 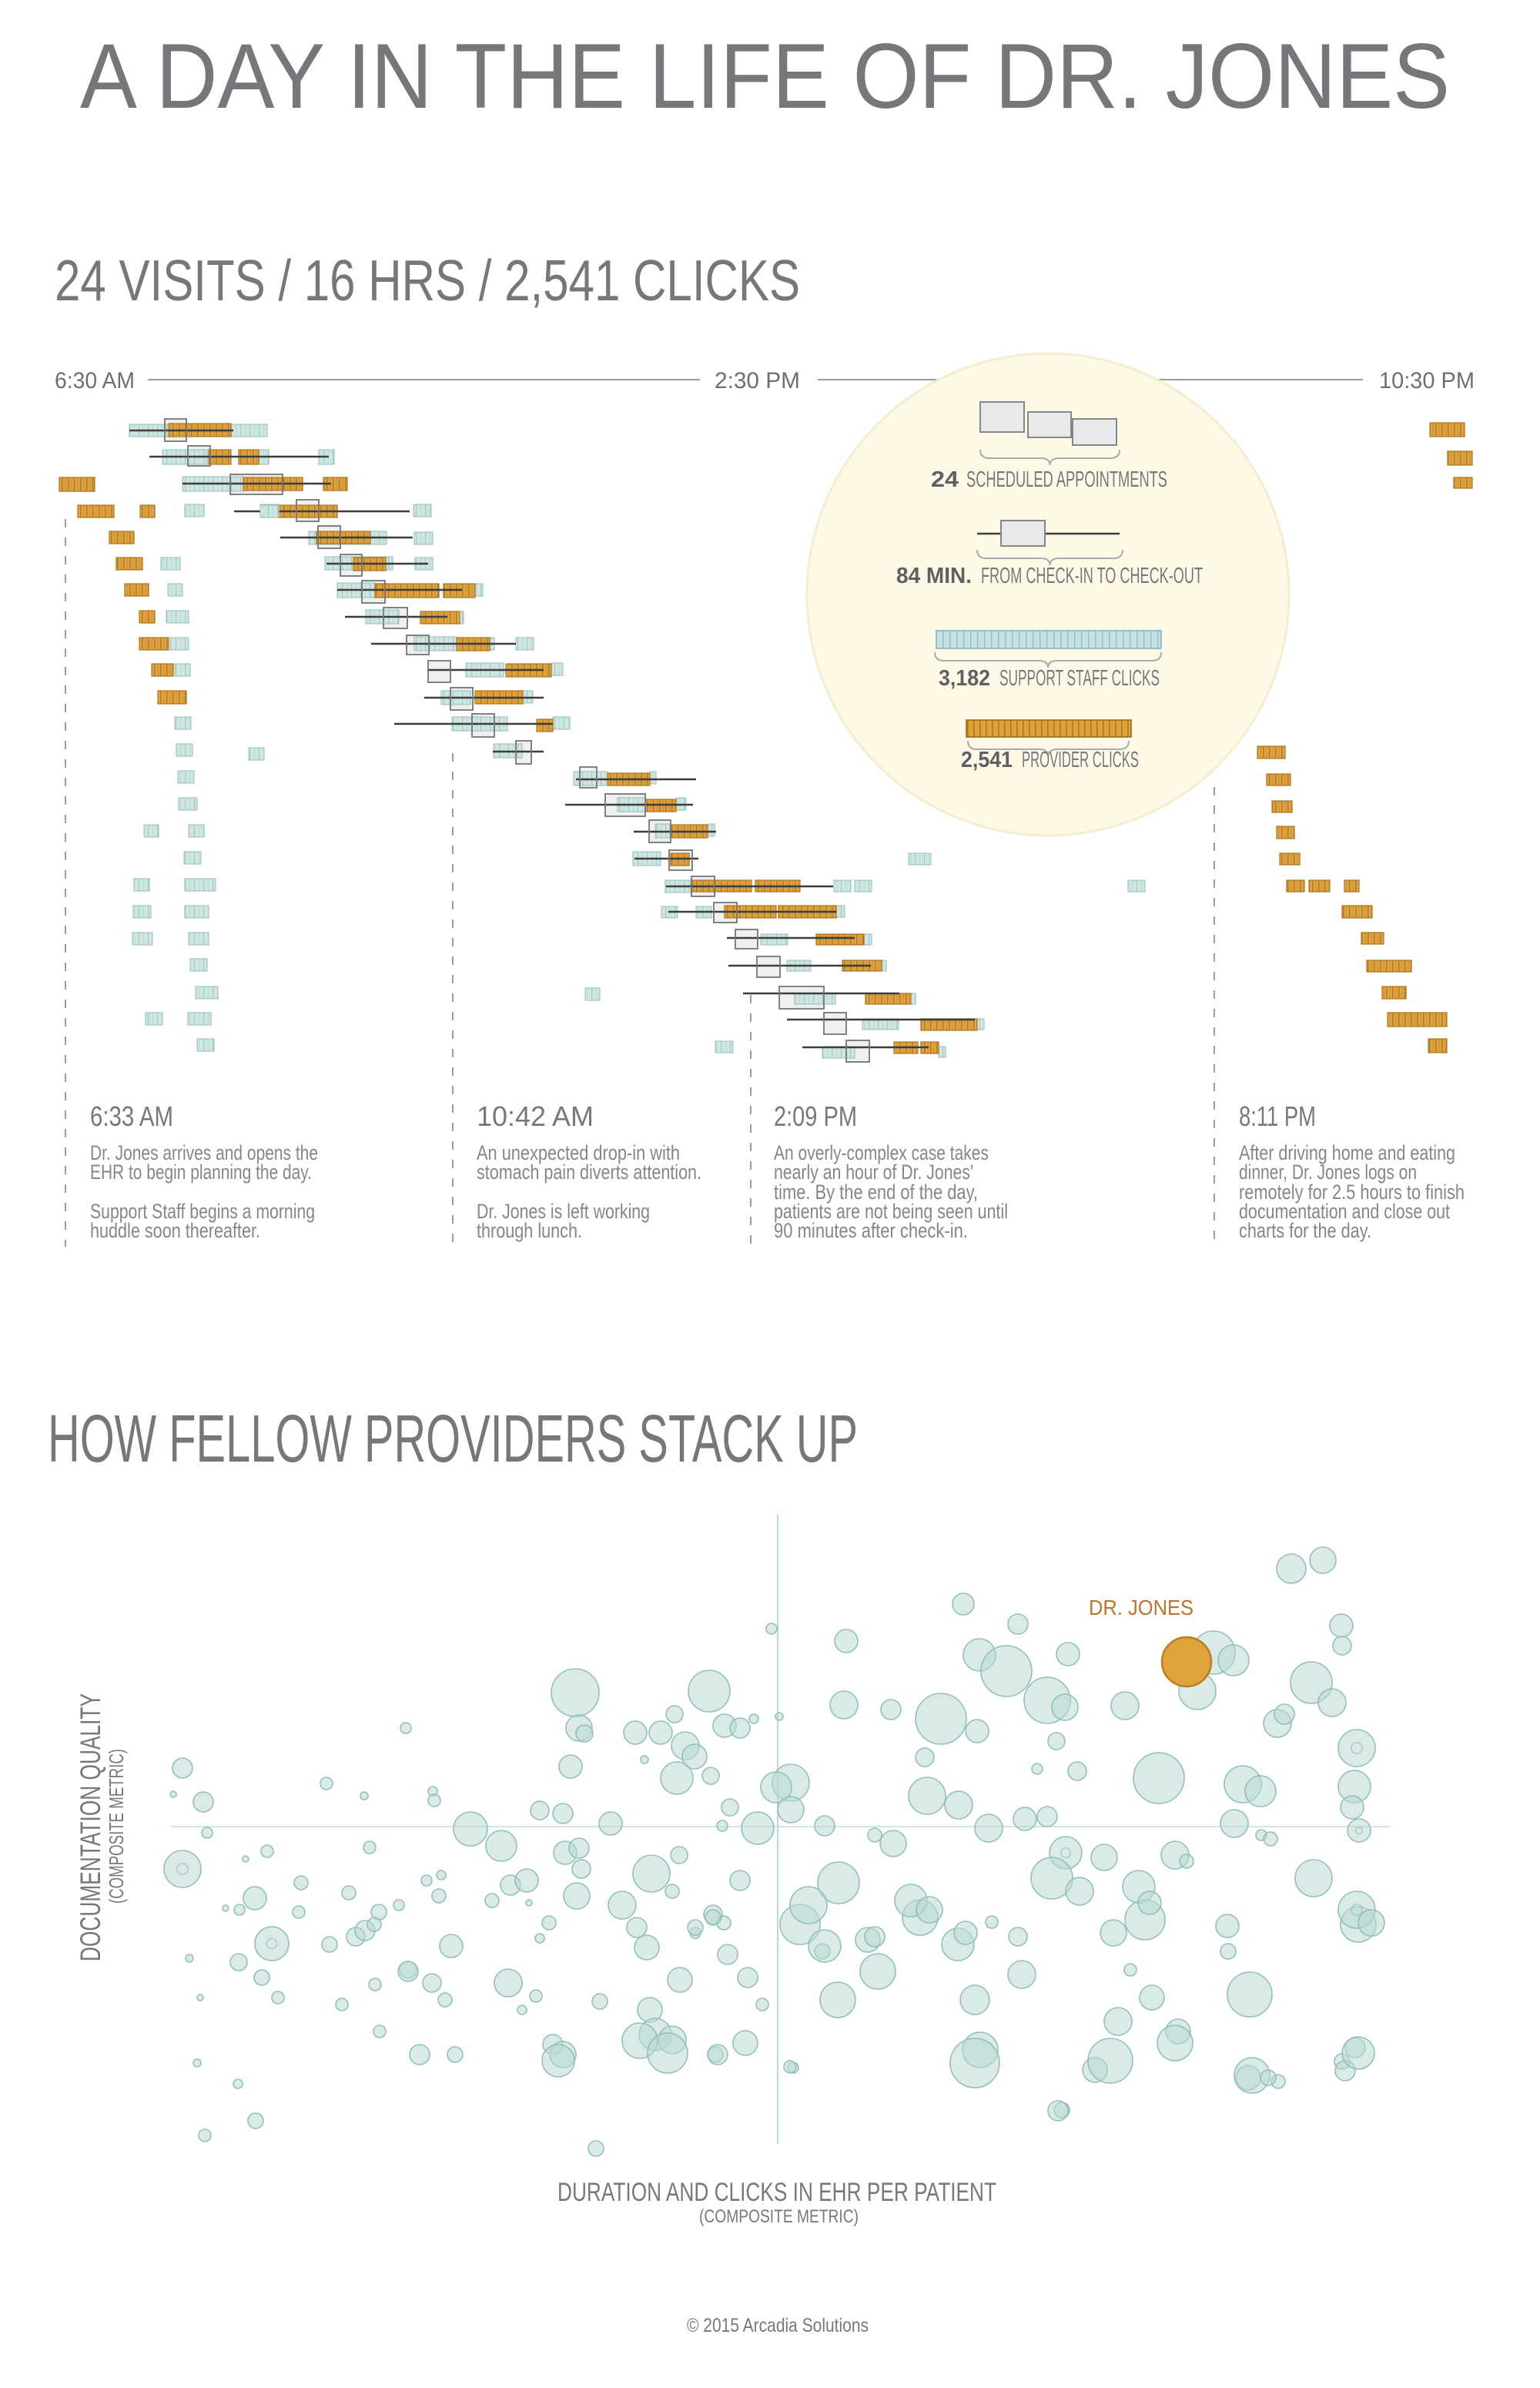 What do you see at coordinates (1141, 1608) in the screenshot?
I see `svg-text: DR. JONES` at bounding box center [1141, 1608].